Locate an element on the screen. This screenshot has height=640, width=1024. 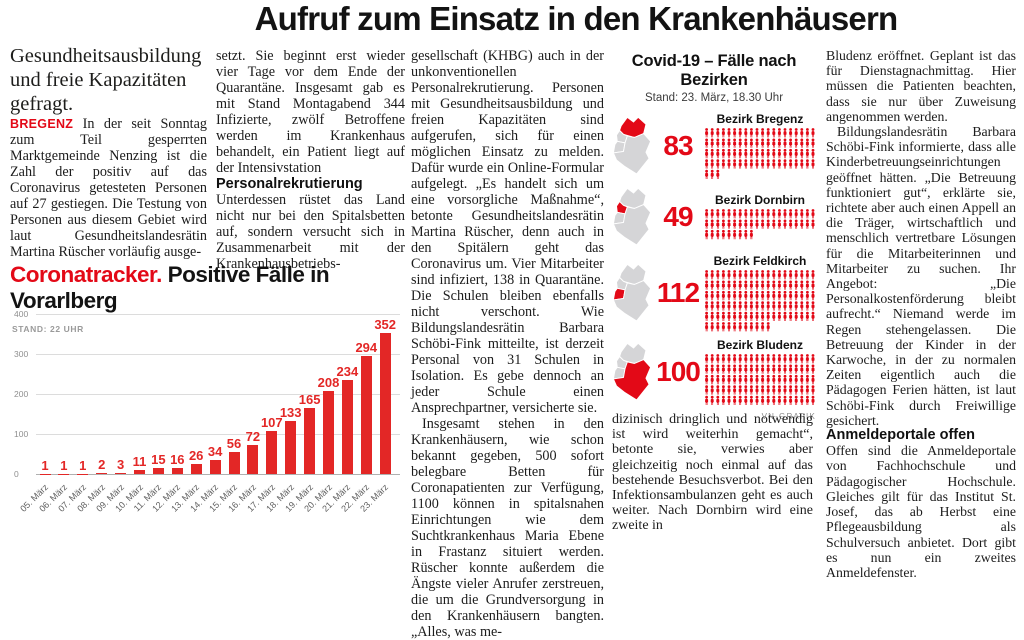
vorarlberg-map-bregenz-icon is located at coordinates (632, 146).